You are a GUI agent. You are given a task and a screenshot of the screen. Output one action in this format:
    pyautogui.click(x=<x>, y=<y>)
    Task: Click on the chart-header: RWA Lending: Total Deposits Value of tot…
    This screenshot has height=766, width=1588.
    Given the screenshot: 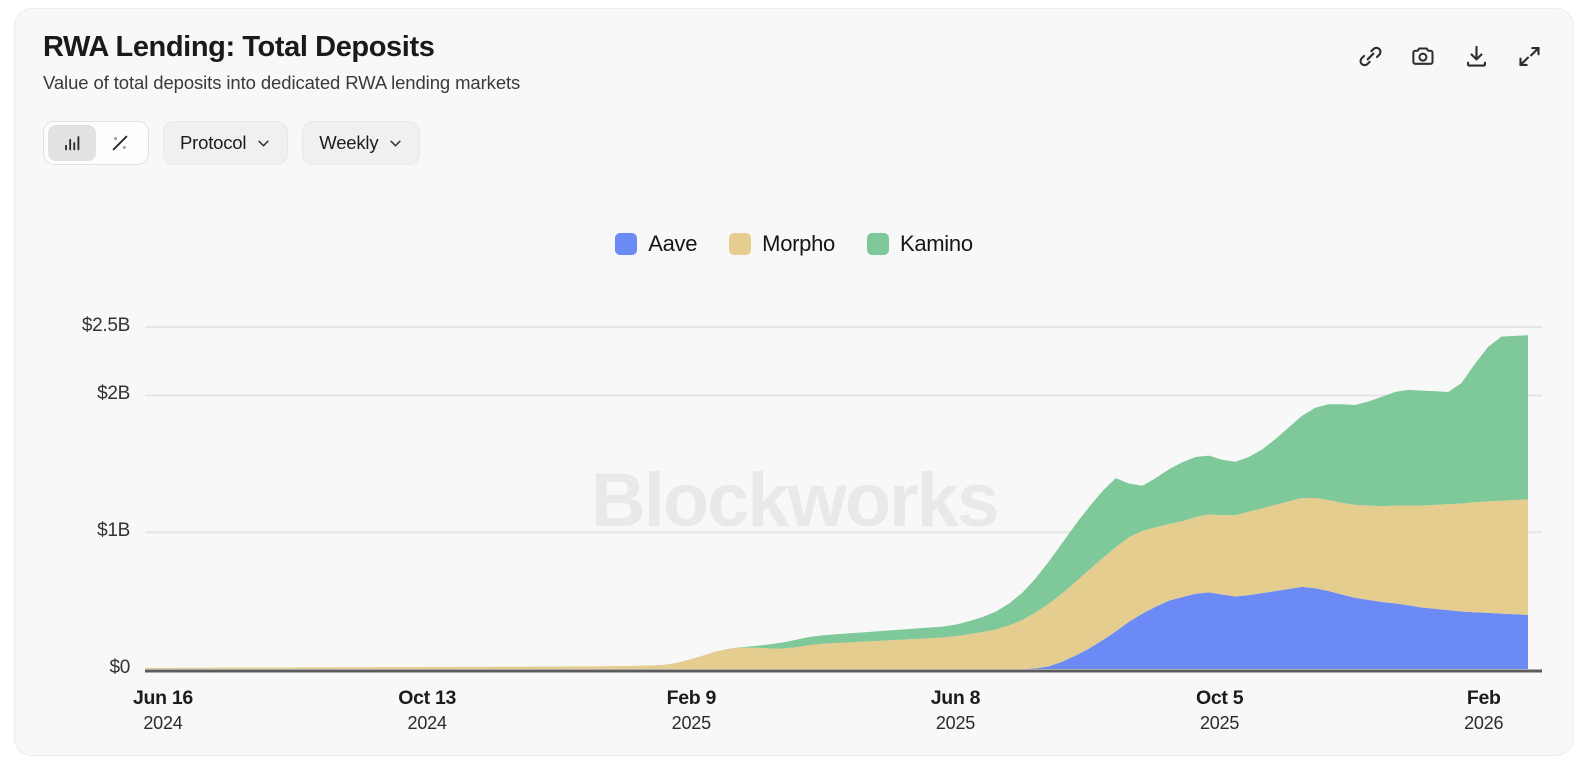 What is the action you would take?
    pyautogui.click(x=281, y=62)
    